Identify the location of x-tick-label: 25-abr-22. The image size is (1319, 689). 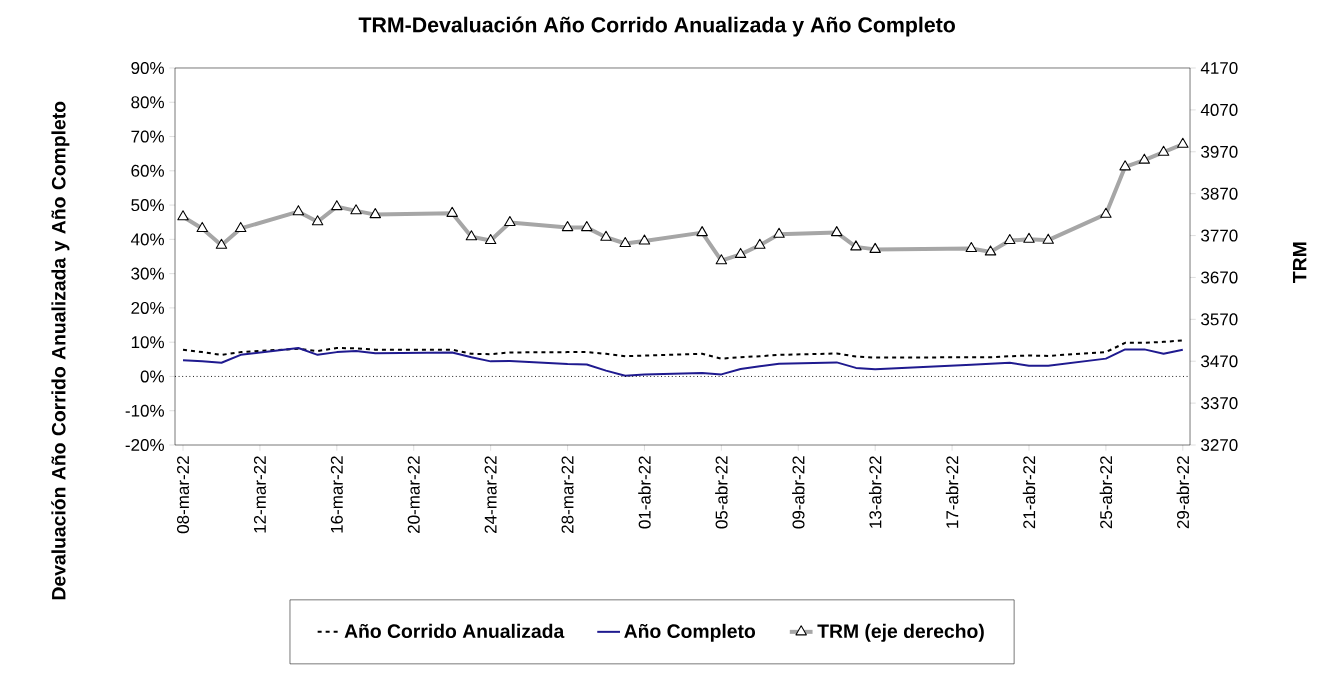
(1106, 492).